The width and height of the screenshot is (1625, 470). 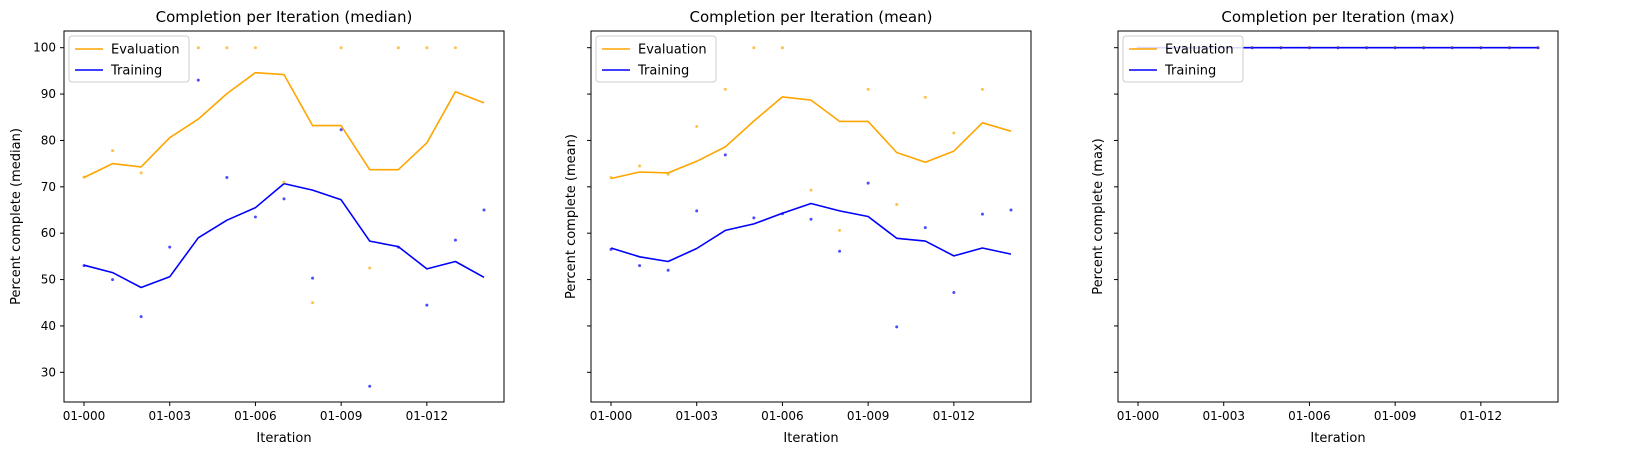 I want to click on y-tick-label: 90, so click(x=48, y=94).